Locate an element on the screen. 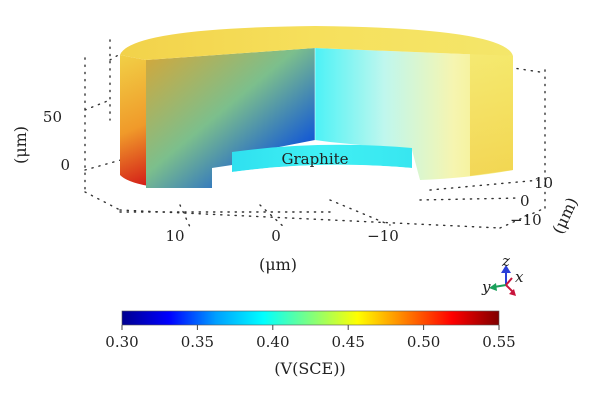 The image size is (600, 402). x-tick-0: 0 is located at coordinates (276, 236).